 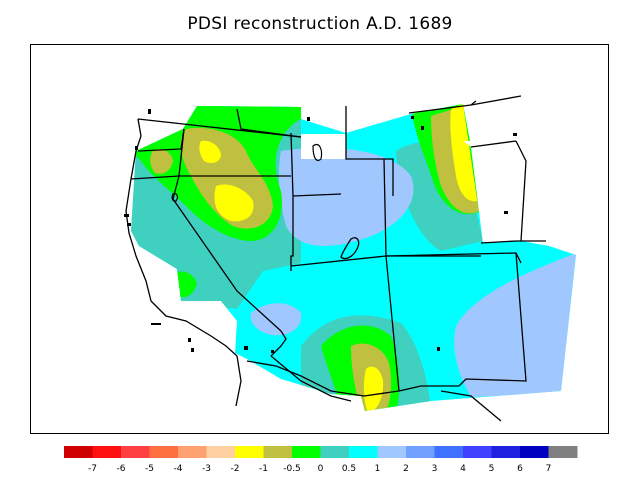 What do you see at coordinates (506, 212) in the screenshot?
I see `lake-mark-ks` at bounding box center [506, 212].